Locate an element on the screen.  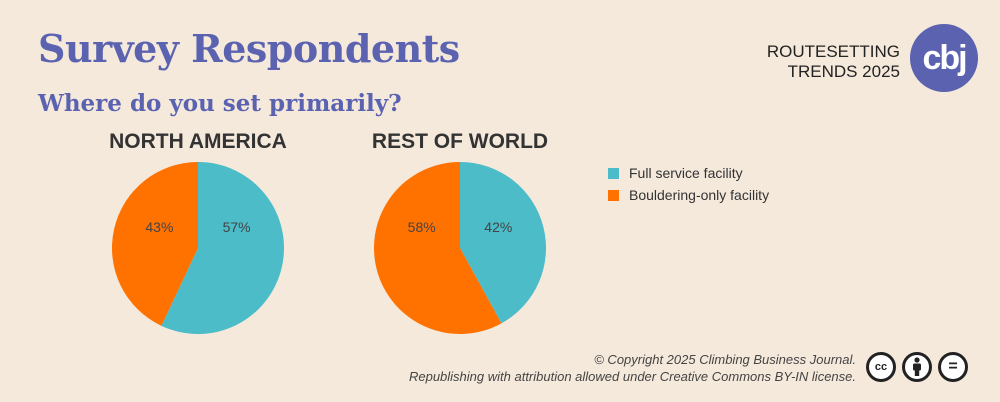
legend-swatch-full-service is located at coordinates (613, 173).